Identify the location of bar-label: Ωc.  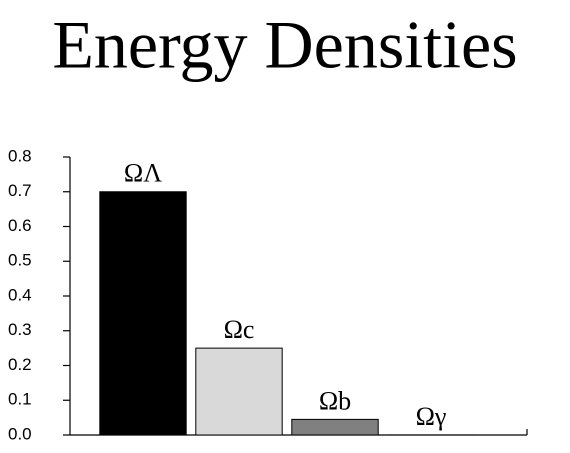
(239, 329).